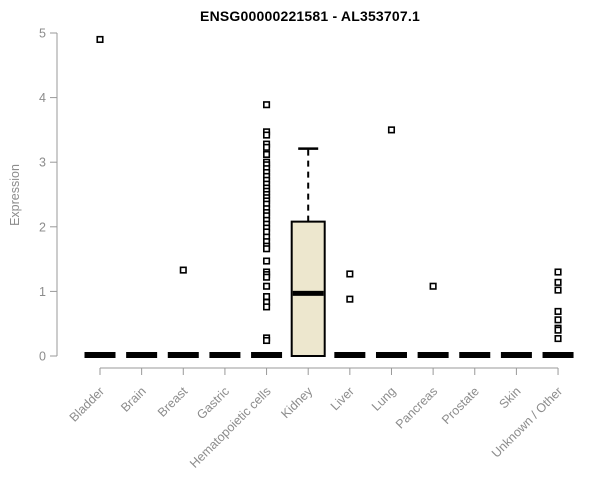 This screenshot has width=600, height=500. What do you see at coordinates (384, 399) in the screenshot?
I see `x-tick-label: Lung` at bounding box center [384, 399].